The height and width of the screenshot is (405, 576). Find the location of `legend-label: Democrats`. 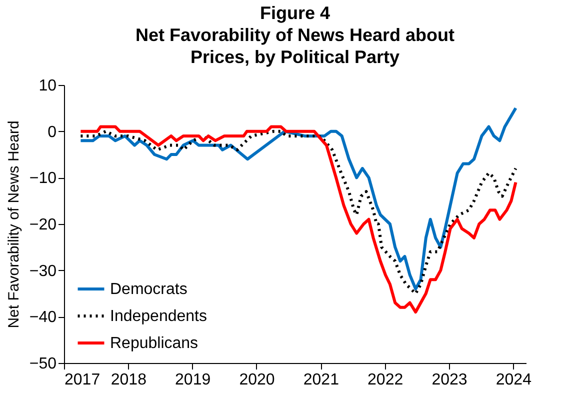

legend-label: Democrats is located at coordinates (149, 289).